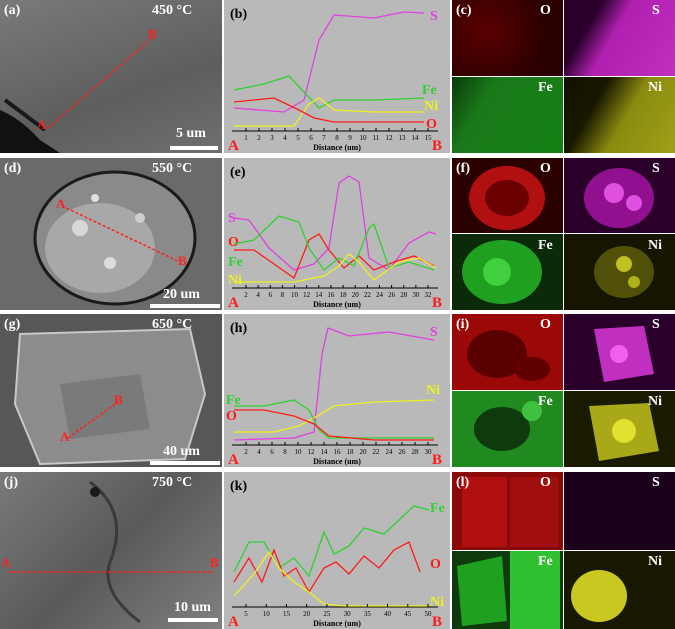 Image resolution: width=675 pixels, height=629 pixels. Describe the element at coordinates (11, 482) in the screenshot. I see `panel-label: (j)` at that location.